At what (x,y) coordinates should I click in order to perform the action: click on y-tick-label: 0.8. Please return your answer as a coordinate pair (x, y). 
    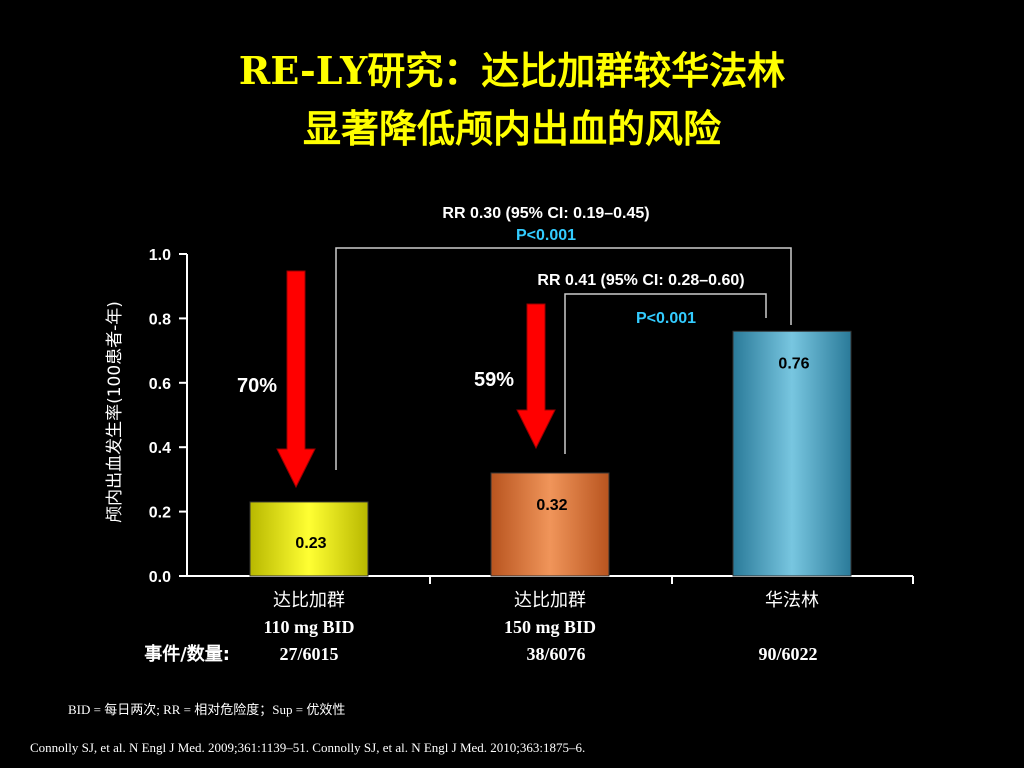
    Looking at the image, I should click on (160, 319).